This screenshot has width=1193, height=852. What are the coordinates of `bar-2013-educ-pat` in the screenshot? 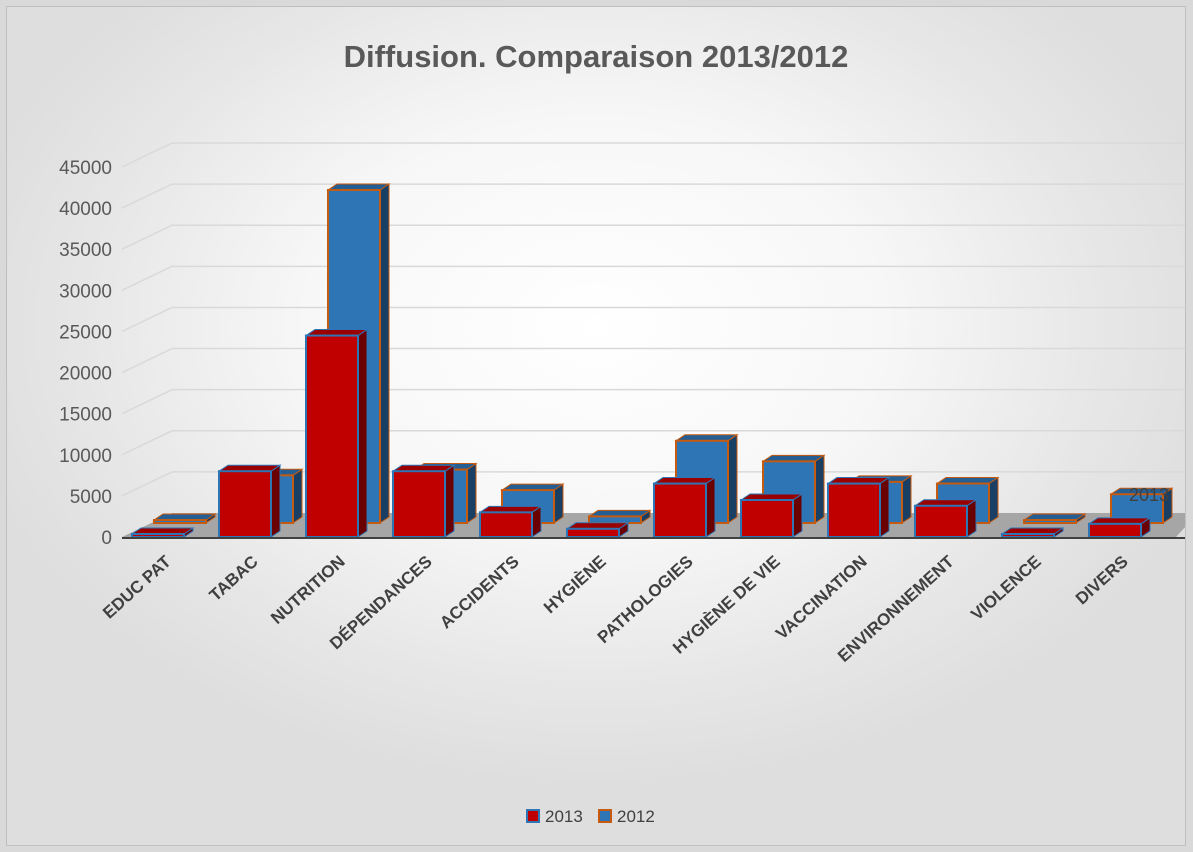 It's located at (162, 532).